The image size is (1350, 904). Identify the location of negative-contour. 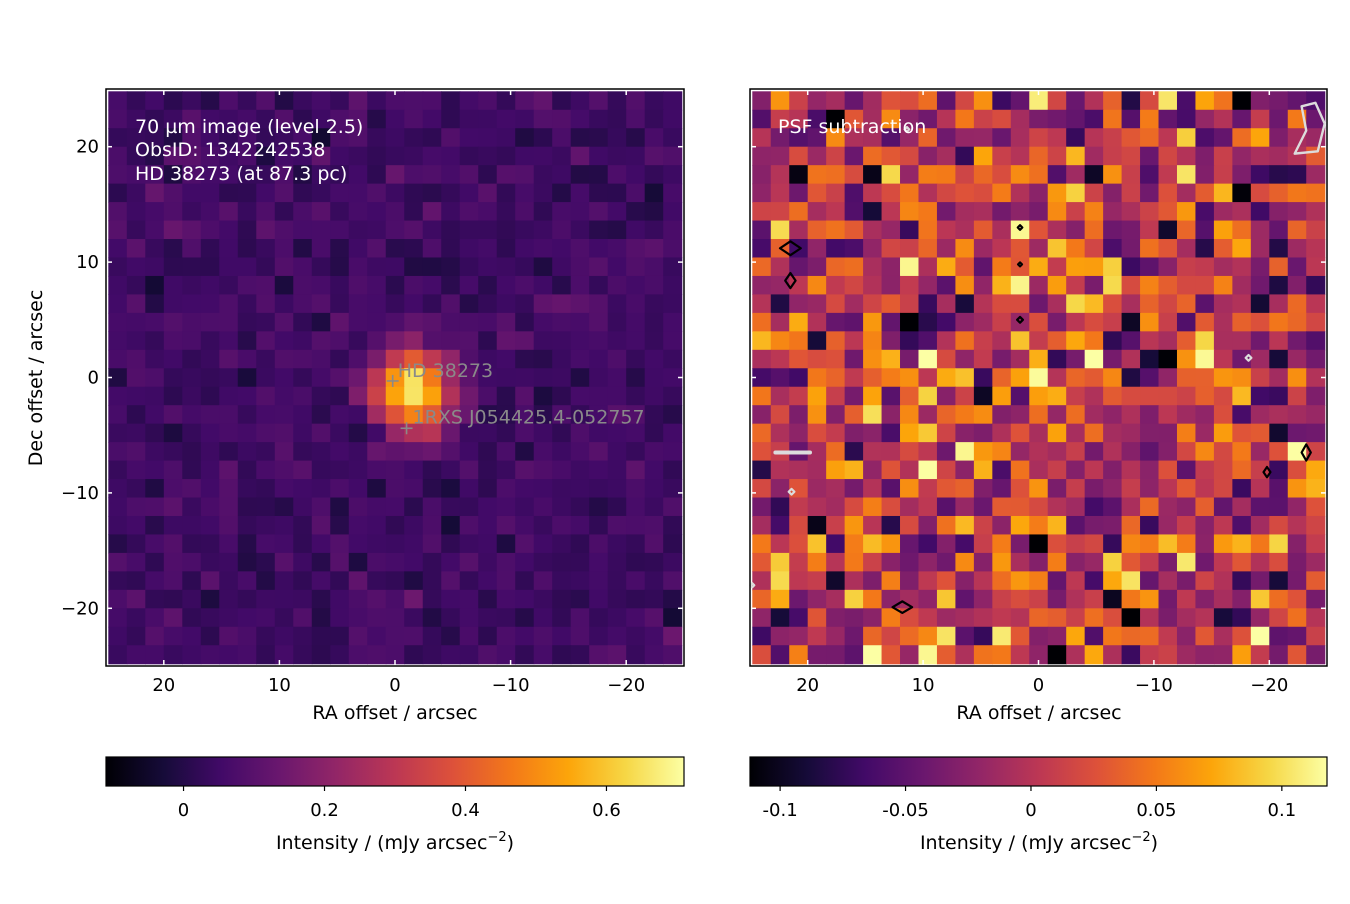
(791, 491).